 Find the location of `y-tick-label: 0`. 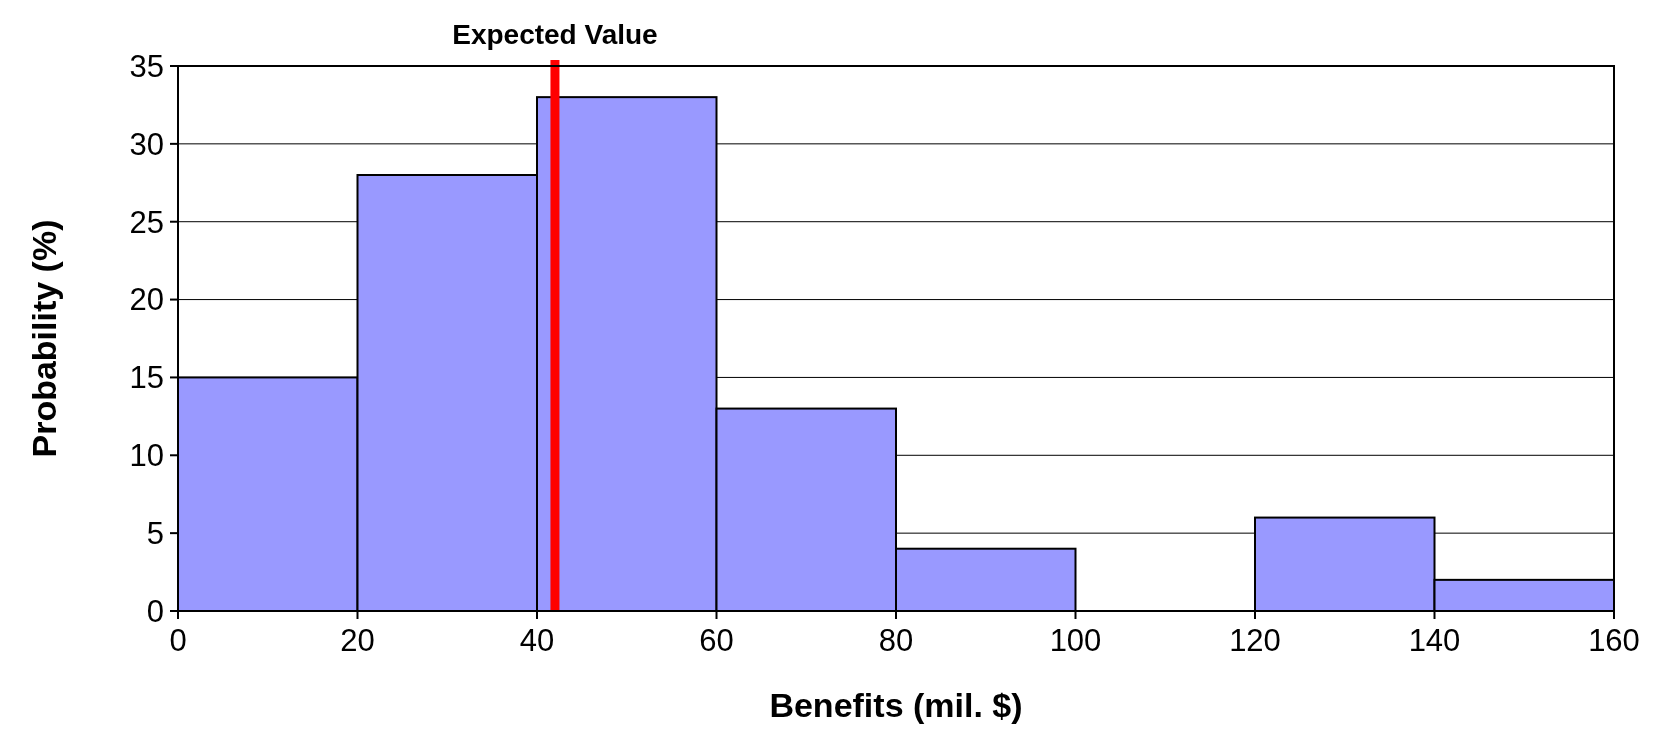

y-tick-label: 0 is located at coordinates (155, 611).